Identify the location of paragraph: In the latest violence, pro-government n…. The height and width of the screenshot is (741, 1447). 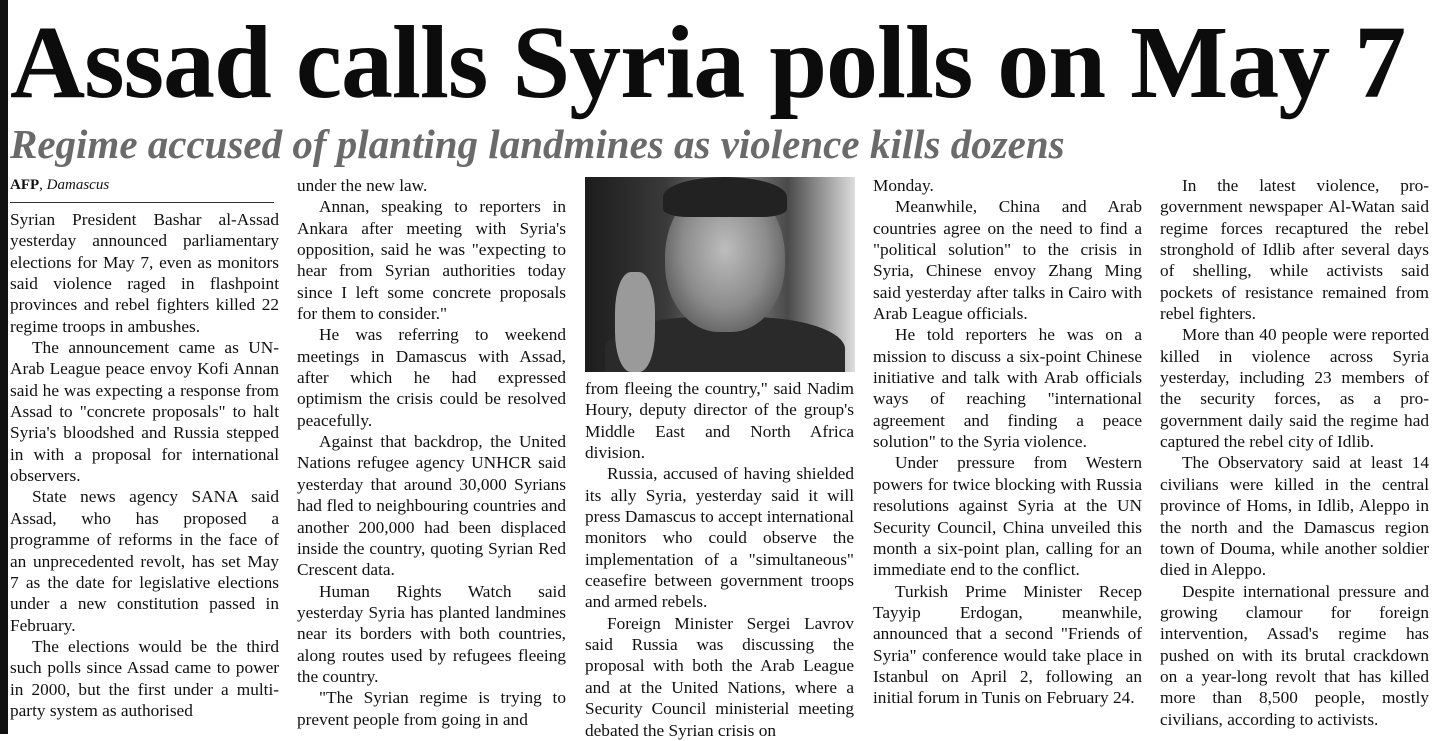
(1294, 250).